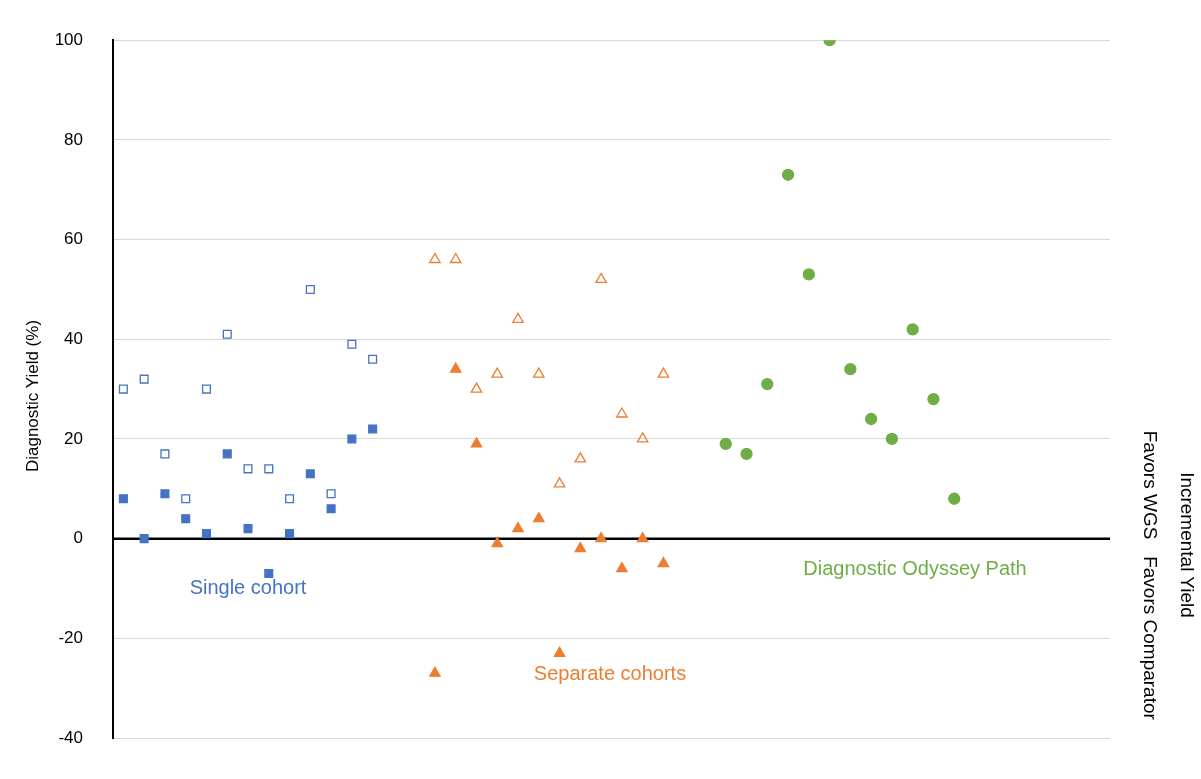 The height and width of the screenshot is (779, 1201). What do you see at coordinates (1150, 485) in the screenshot?
I see `text: Favors WGS` at bounding box center [1150, 485].